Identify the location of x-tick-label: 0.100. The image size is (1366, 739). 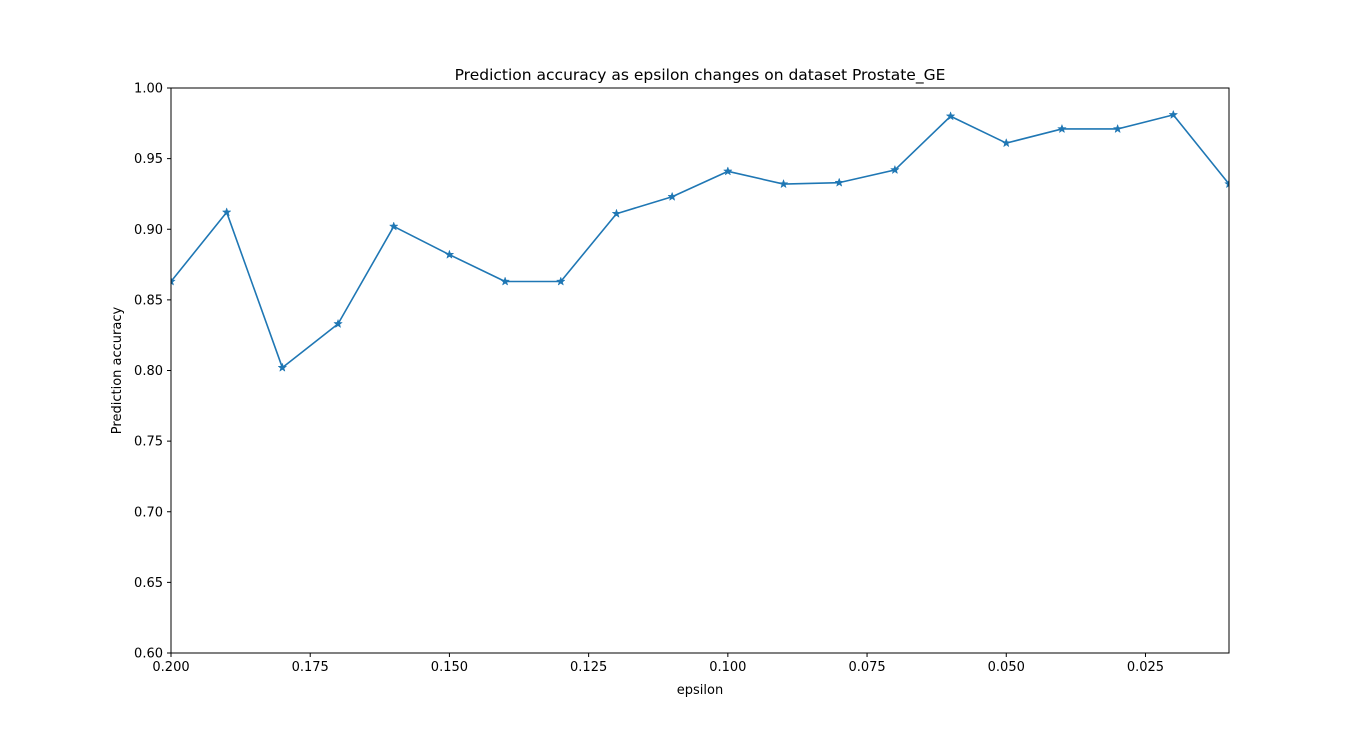
(727, 667).